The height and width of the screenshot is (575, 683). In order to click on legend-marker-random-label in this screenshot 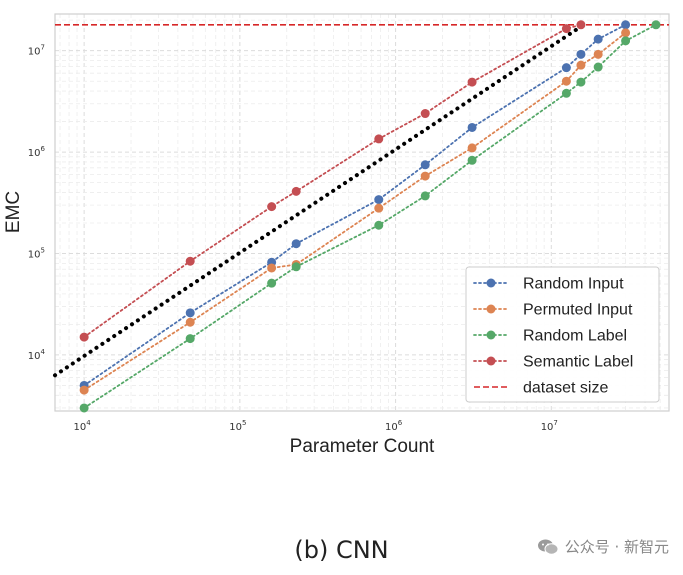, I will do `click(491, 335)`.